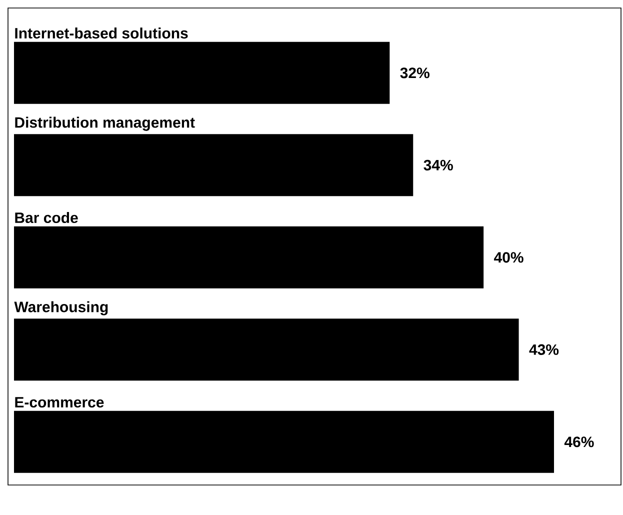 This screenshot has height=515, width=623. I want to click on data-label: 46%, so click(579, 442).